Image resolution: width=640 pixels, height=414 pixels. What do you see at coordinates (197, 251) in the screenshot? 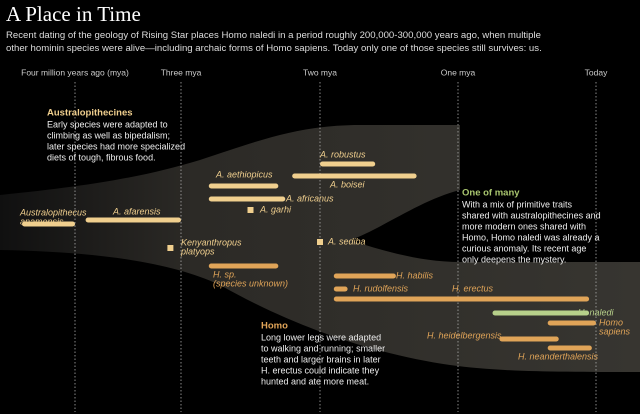
I see `species-label: platyops` at bounding box center [197, 251].